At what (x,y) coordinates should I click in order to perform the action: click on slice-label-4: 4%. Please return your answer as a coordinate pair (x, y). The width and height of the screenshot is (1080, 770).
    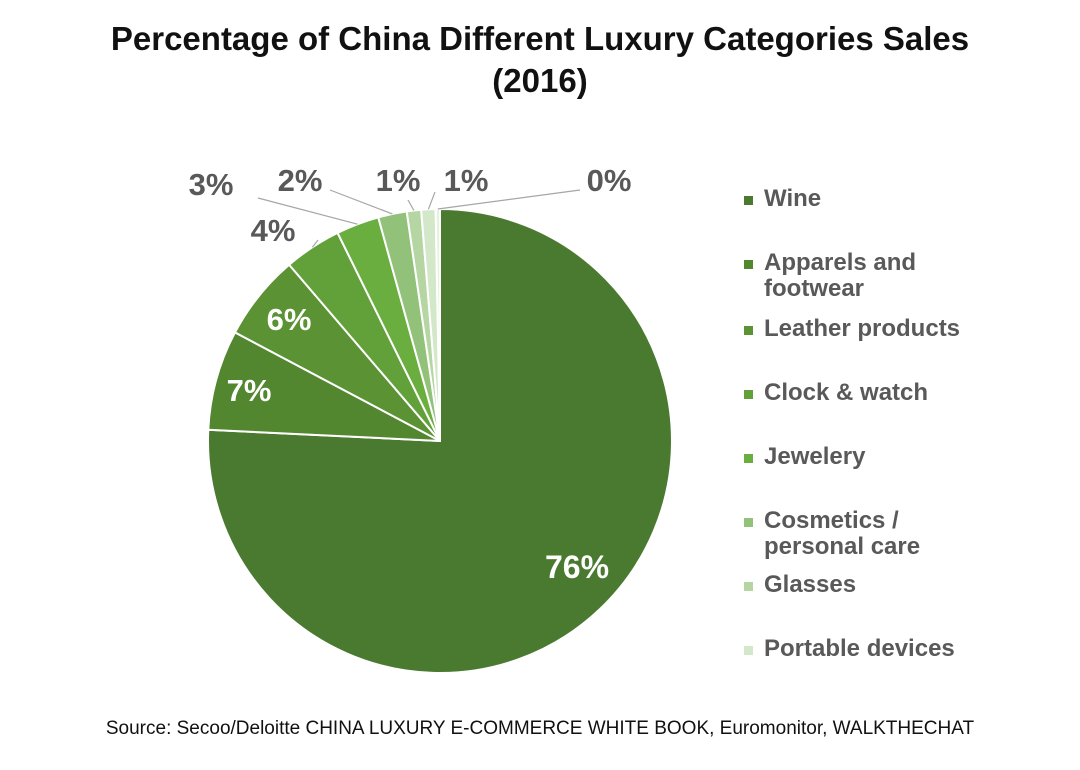
    Looking at the image, I should click on (273, 230).